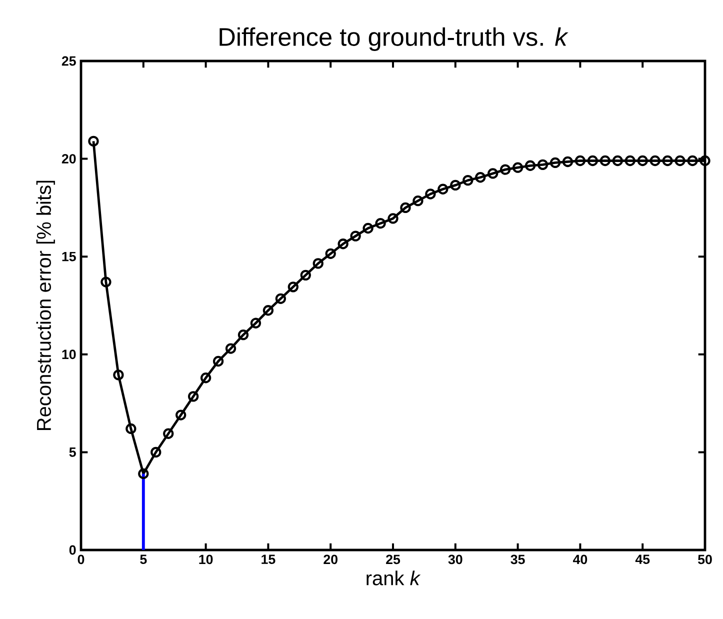  What do you see at coordinates (143, 559) in the screenshot?
I see `x-tick-label: 5` at bounding box center [143, 559].